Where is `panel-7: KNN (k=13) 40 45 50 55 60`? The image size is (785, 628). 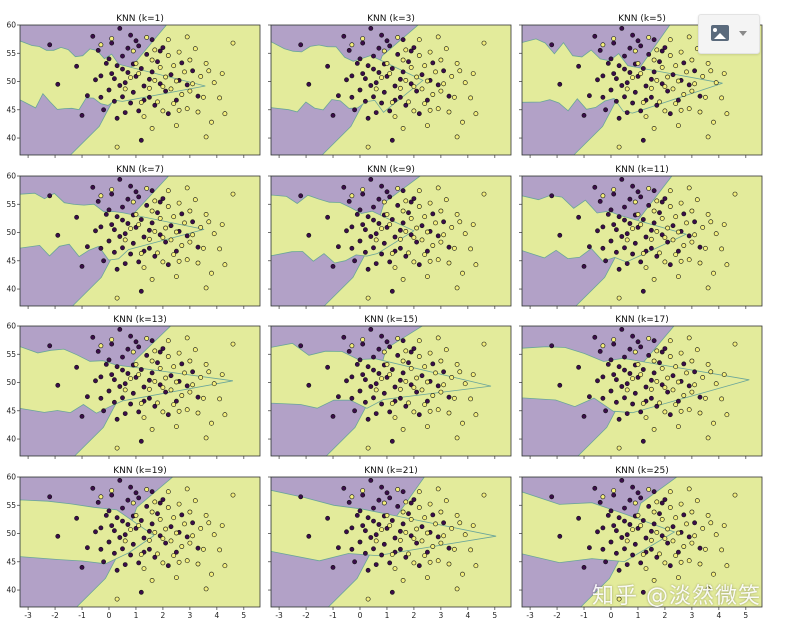 panel-7: KNN (k=13) 40 45 50 55 60 is located at coordinates (133, 387).